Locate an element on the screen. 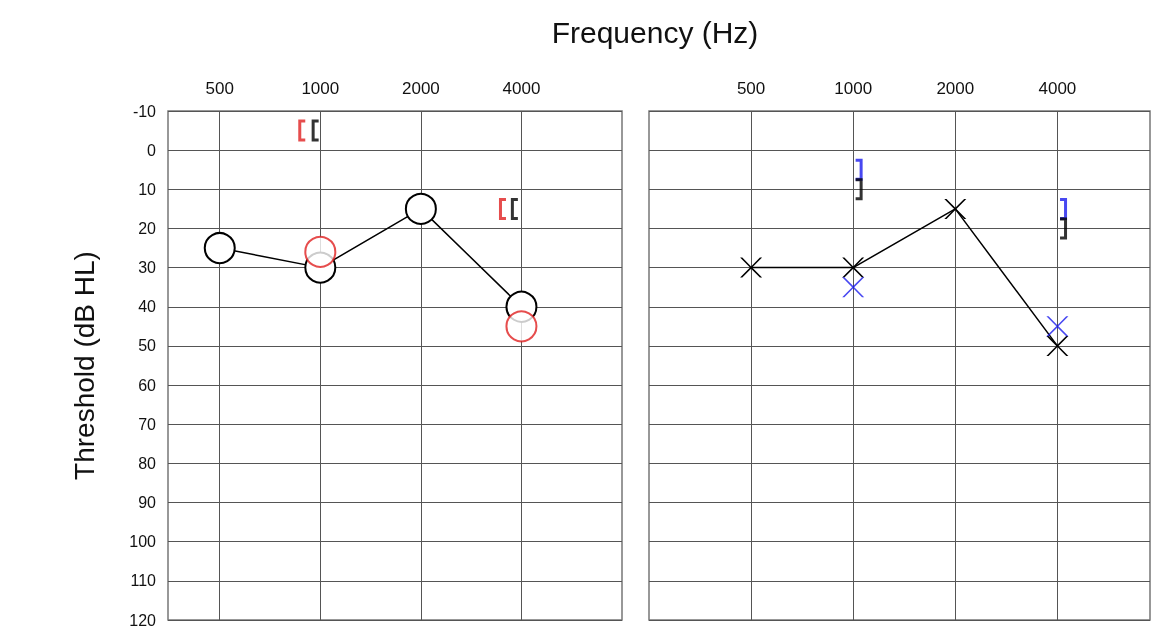  y-tick-label: 60 is located at coordinates (147, 385).